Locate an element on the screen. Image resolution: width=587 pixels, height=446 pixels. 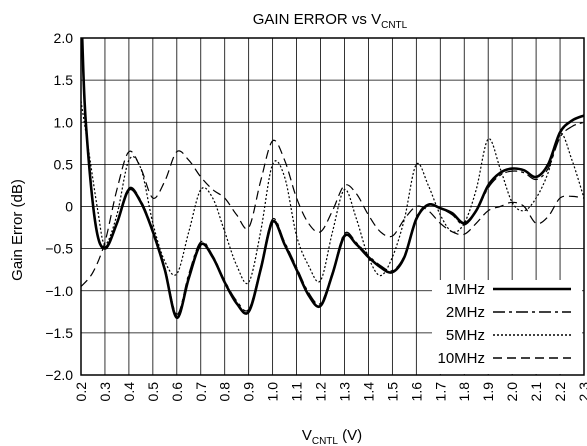
y-tick-label: 2.0 is located at coordinates (64, 38).